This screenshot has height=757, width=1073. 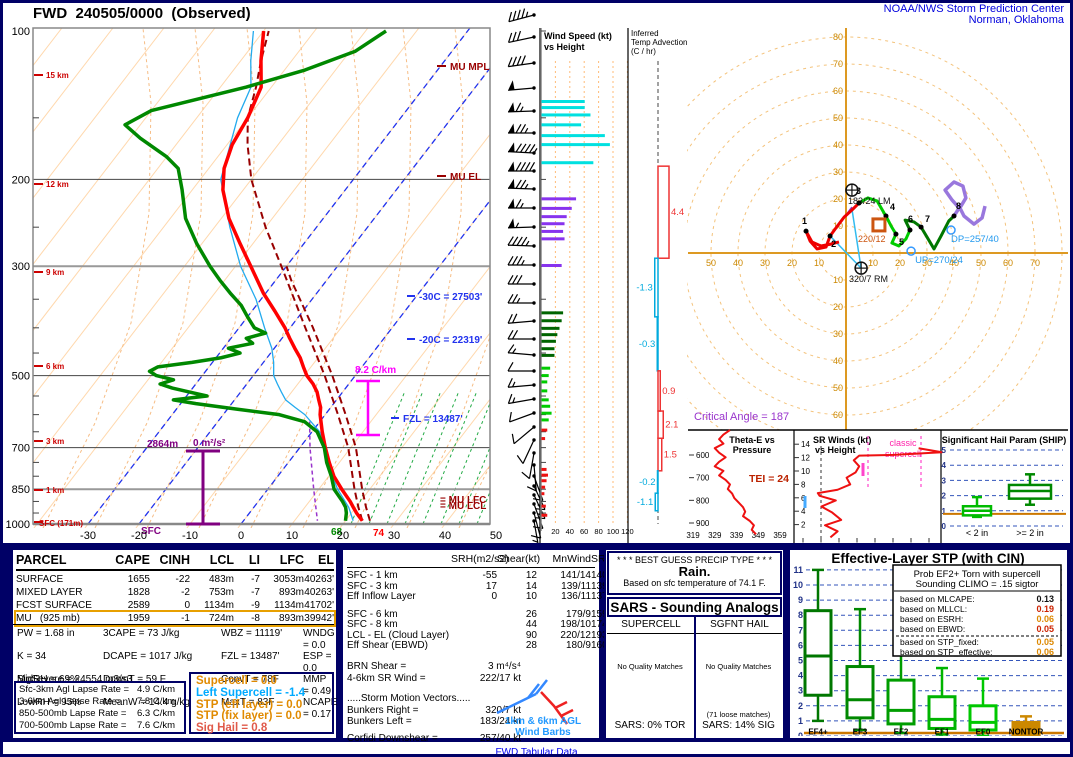 I want to click on stats-cell: NCAPE = 0.17, so click(x=320, y=708).